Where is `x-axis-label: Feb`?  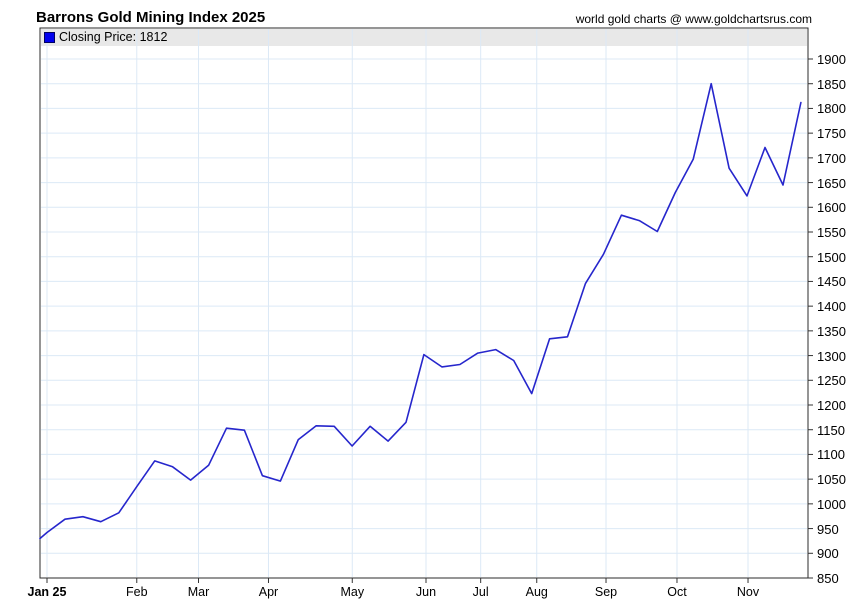 x-axis-label: Feb is located at coordinates (136, 592).